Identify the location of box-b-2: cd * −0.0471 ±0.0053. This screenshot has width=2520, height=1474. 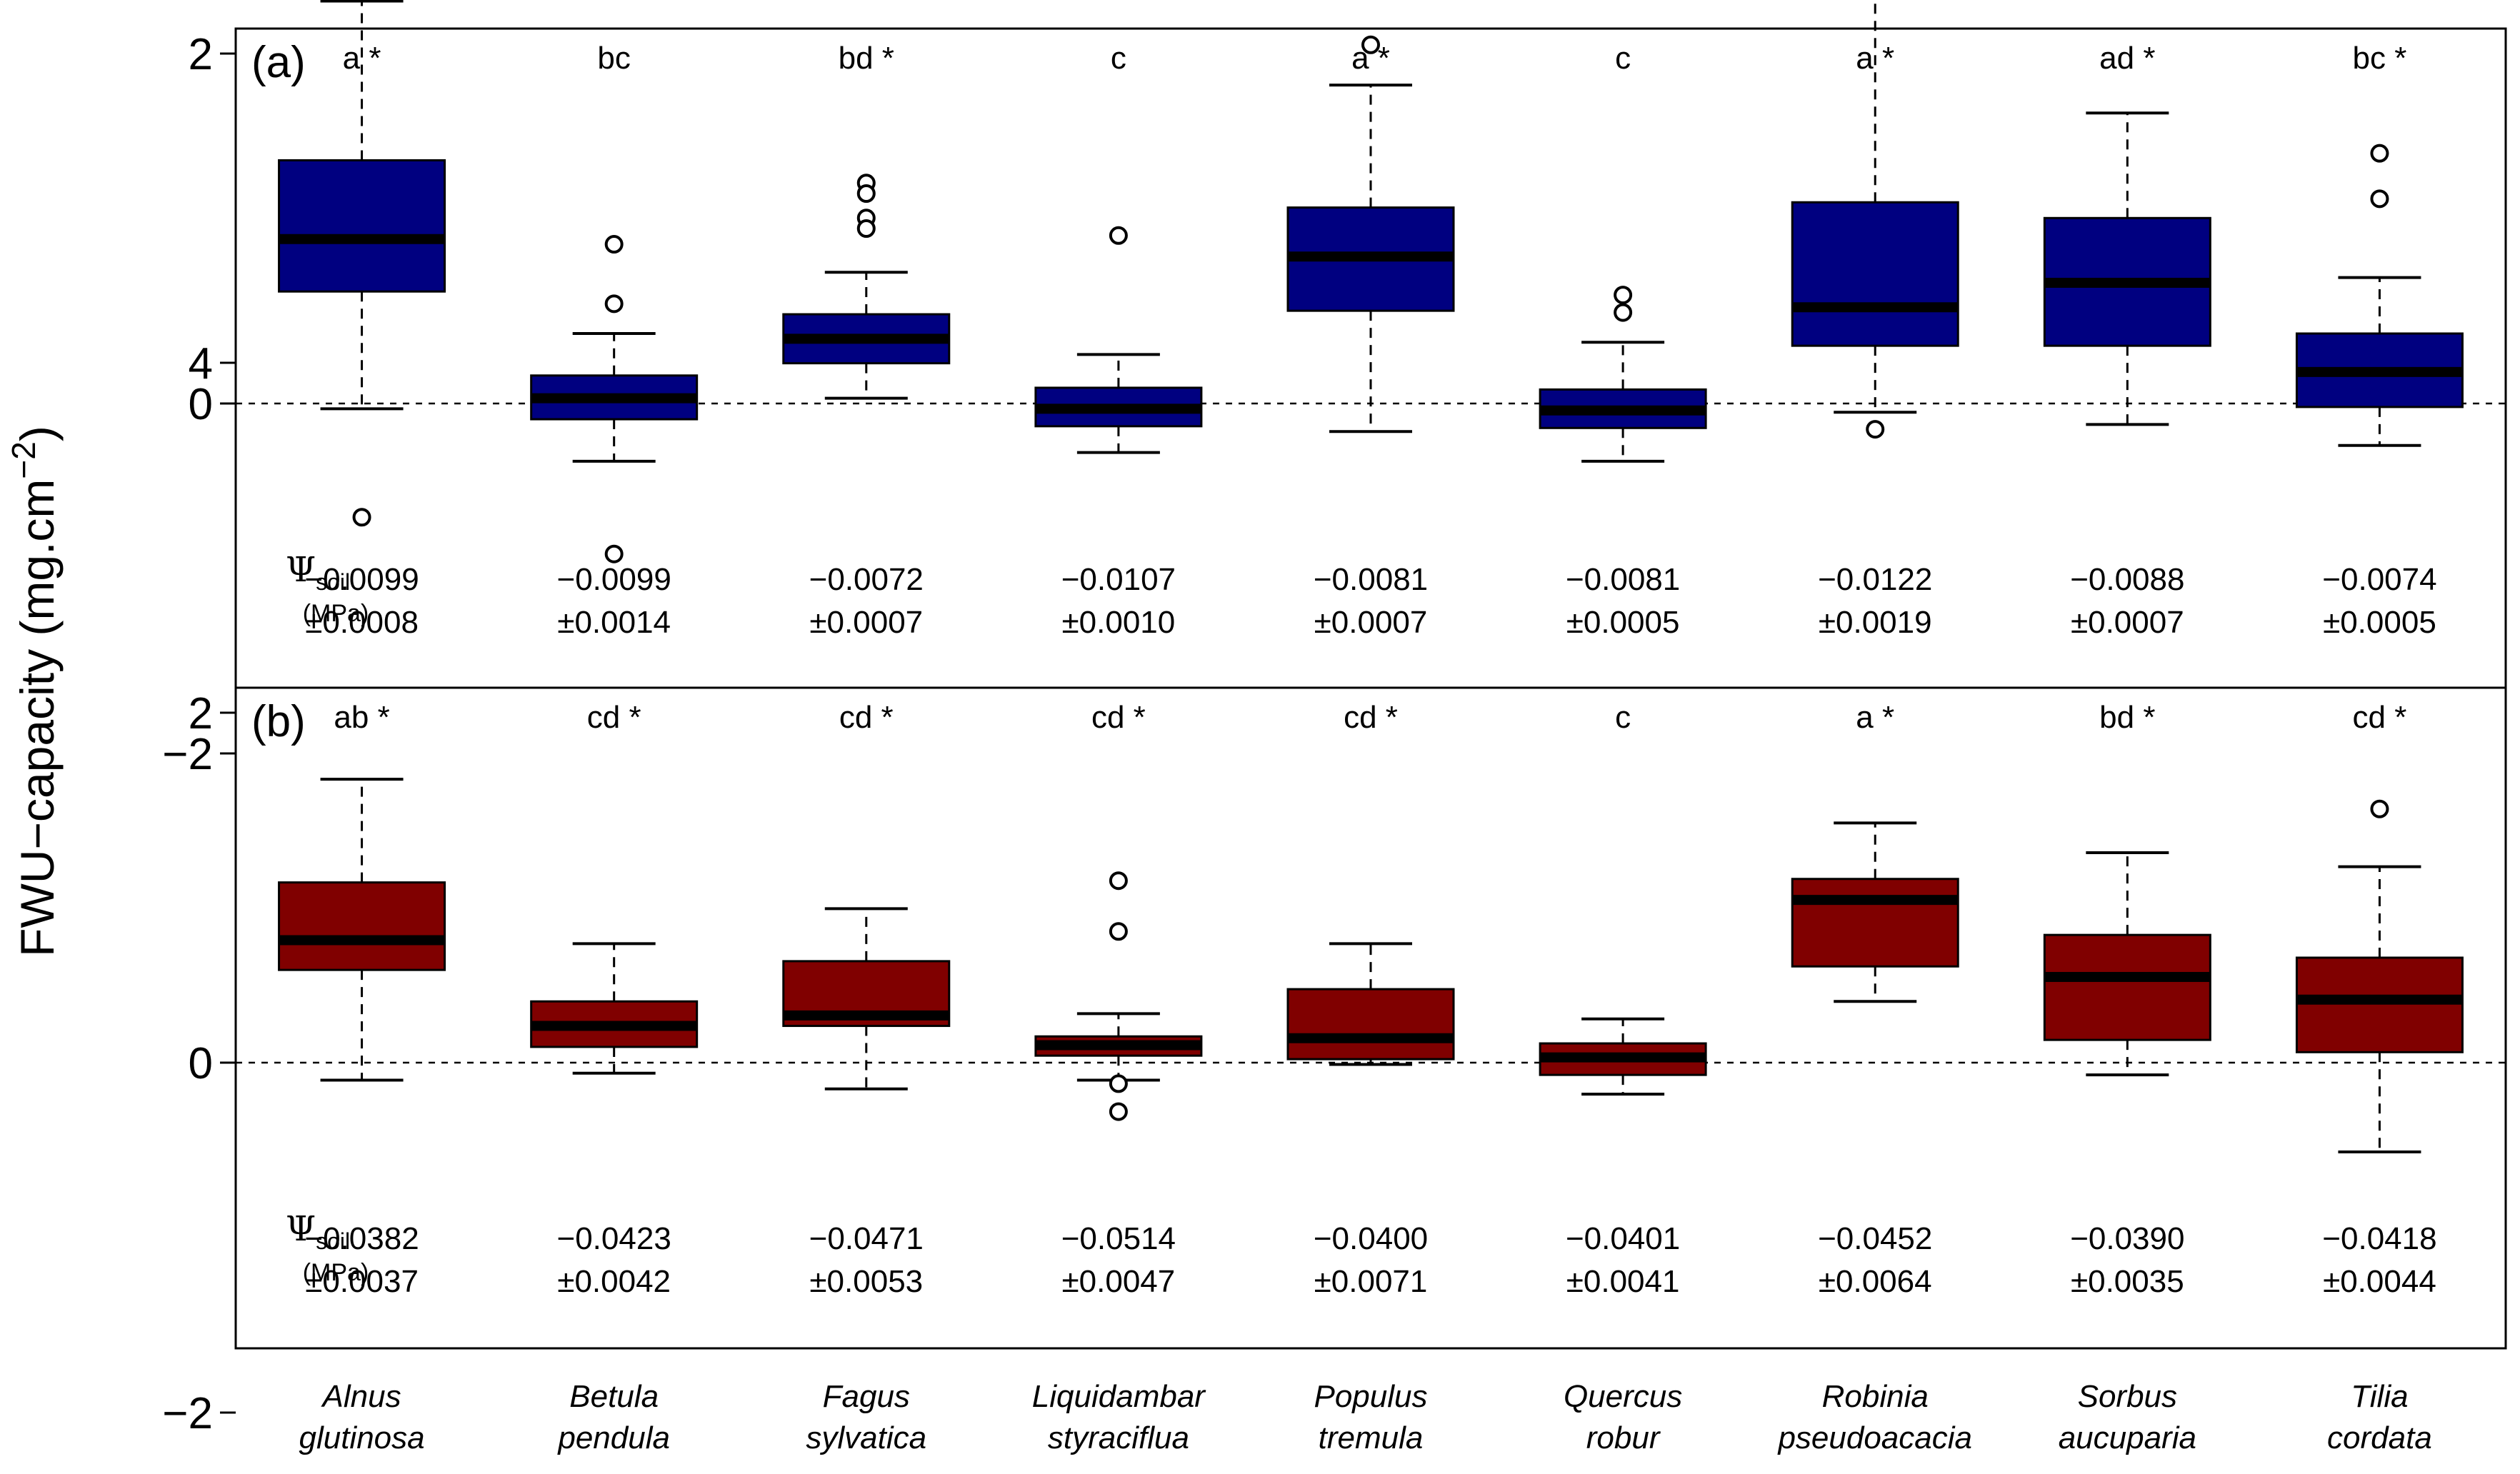
(866, 1000).